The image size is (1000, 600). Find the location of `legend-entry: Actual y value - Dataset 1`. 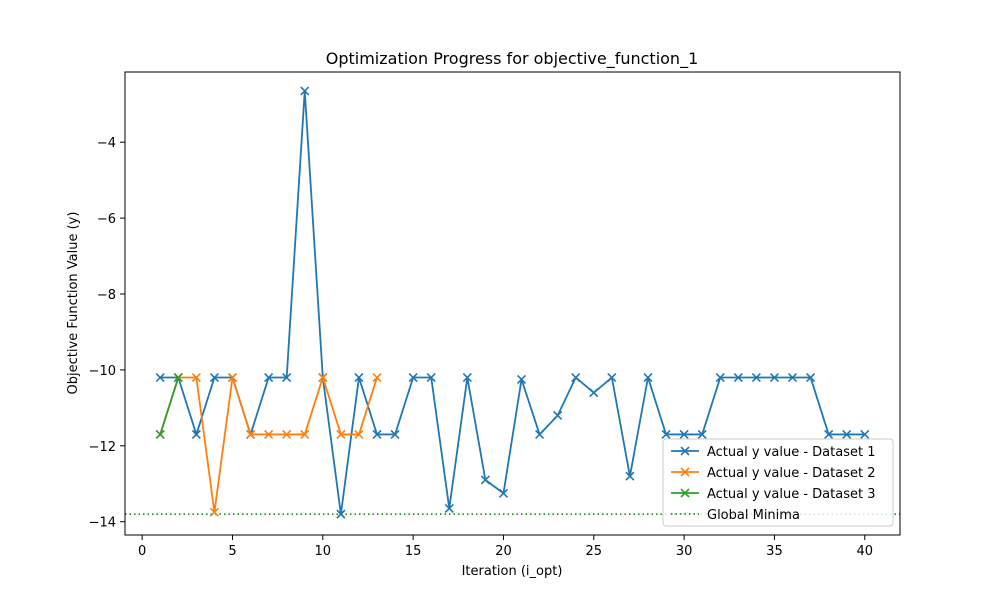

legend-entry: Actual y value - Dataset 1 is located at coordinates (773, 452).